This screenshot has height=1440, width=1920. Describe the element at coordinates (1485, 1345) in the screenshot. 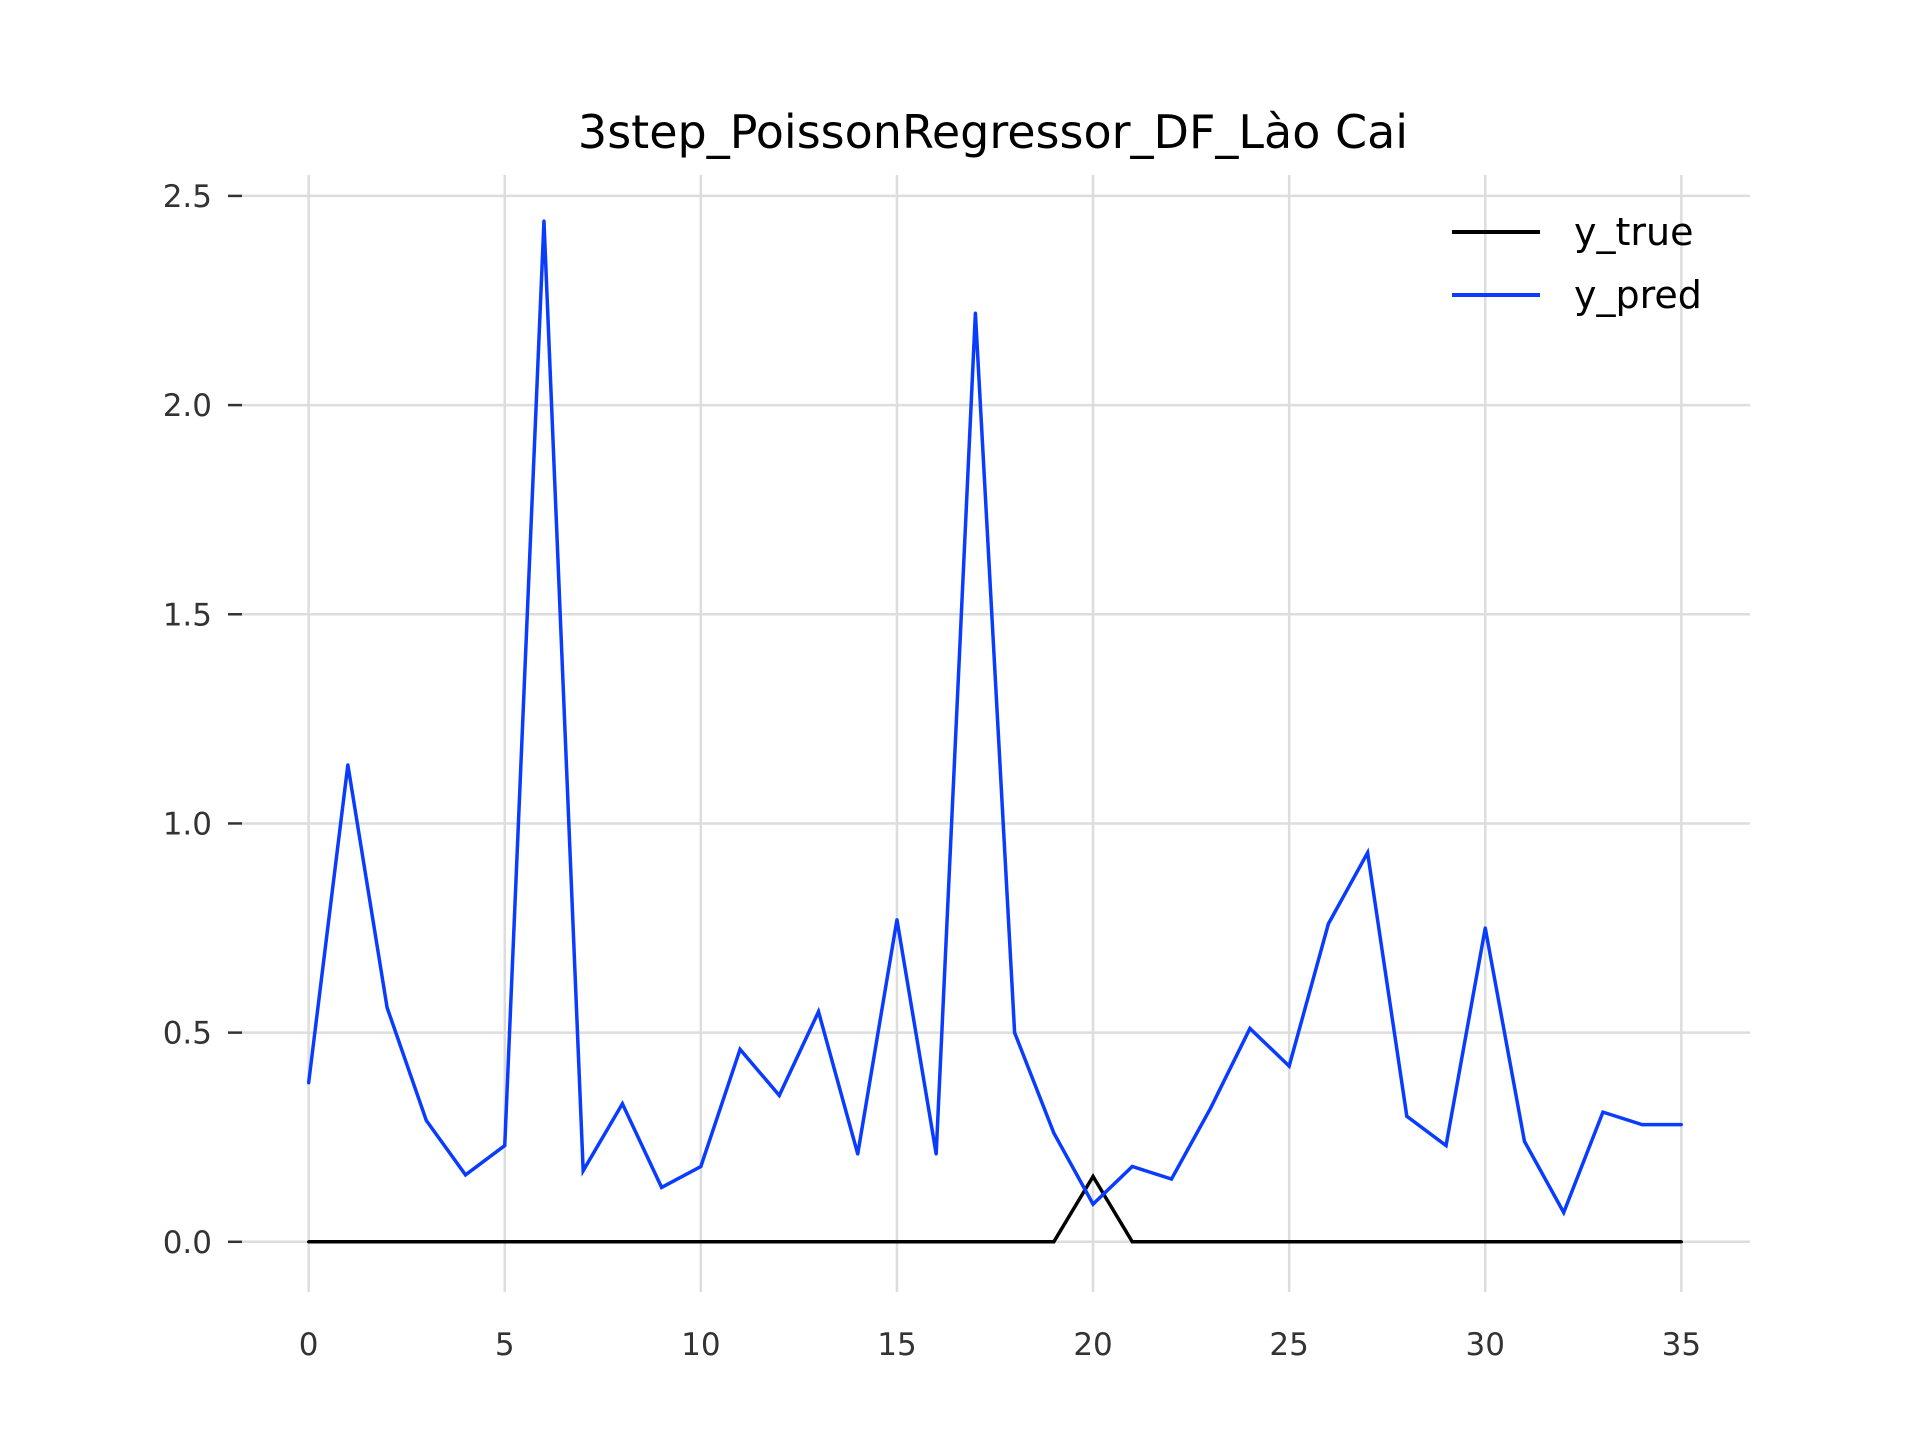

I see `x-tick-label: 30` at that location.